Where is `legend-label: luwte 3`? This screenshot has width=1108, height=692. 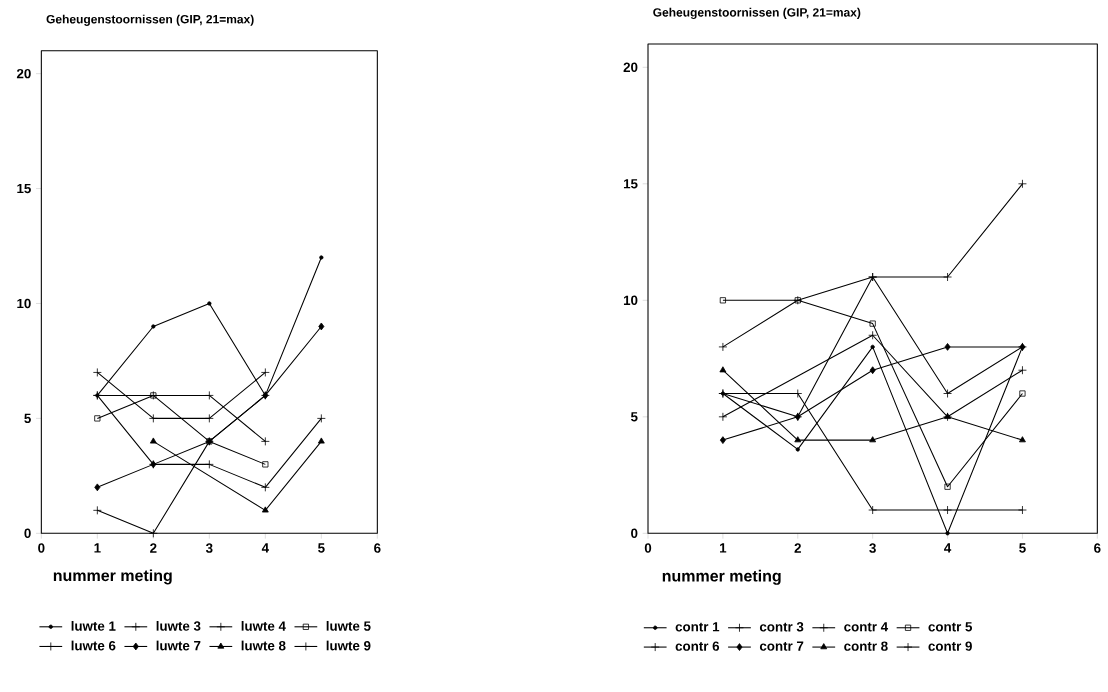 legend-label: luwte 3 is located at coordinates (178, 625).